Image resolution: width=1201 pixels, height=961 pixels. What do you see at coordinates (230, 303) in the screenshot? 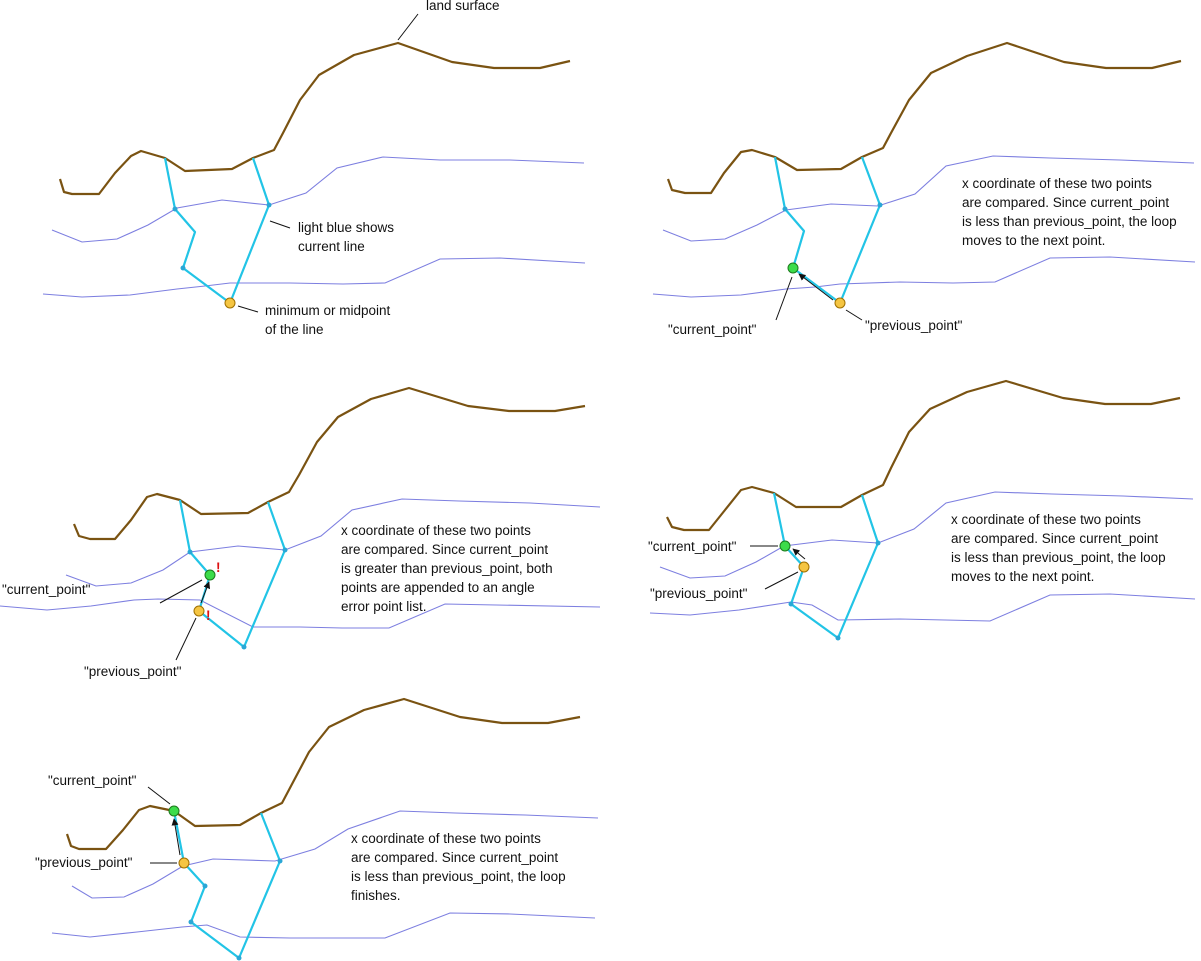
I see `midpoint-marker` at bounding box center [230, 303].